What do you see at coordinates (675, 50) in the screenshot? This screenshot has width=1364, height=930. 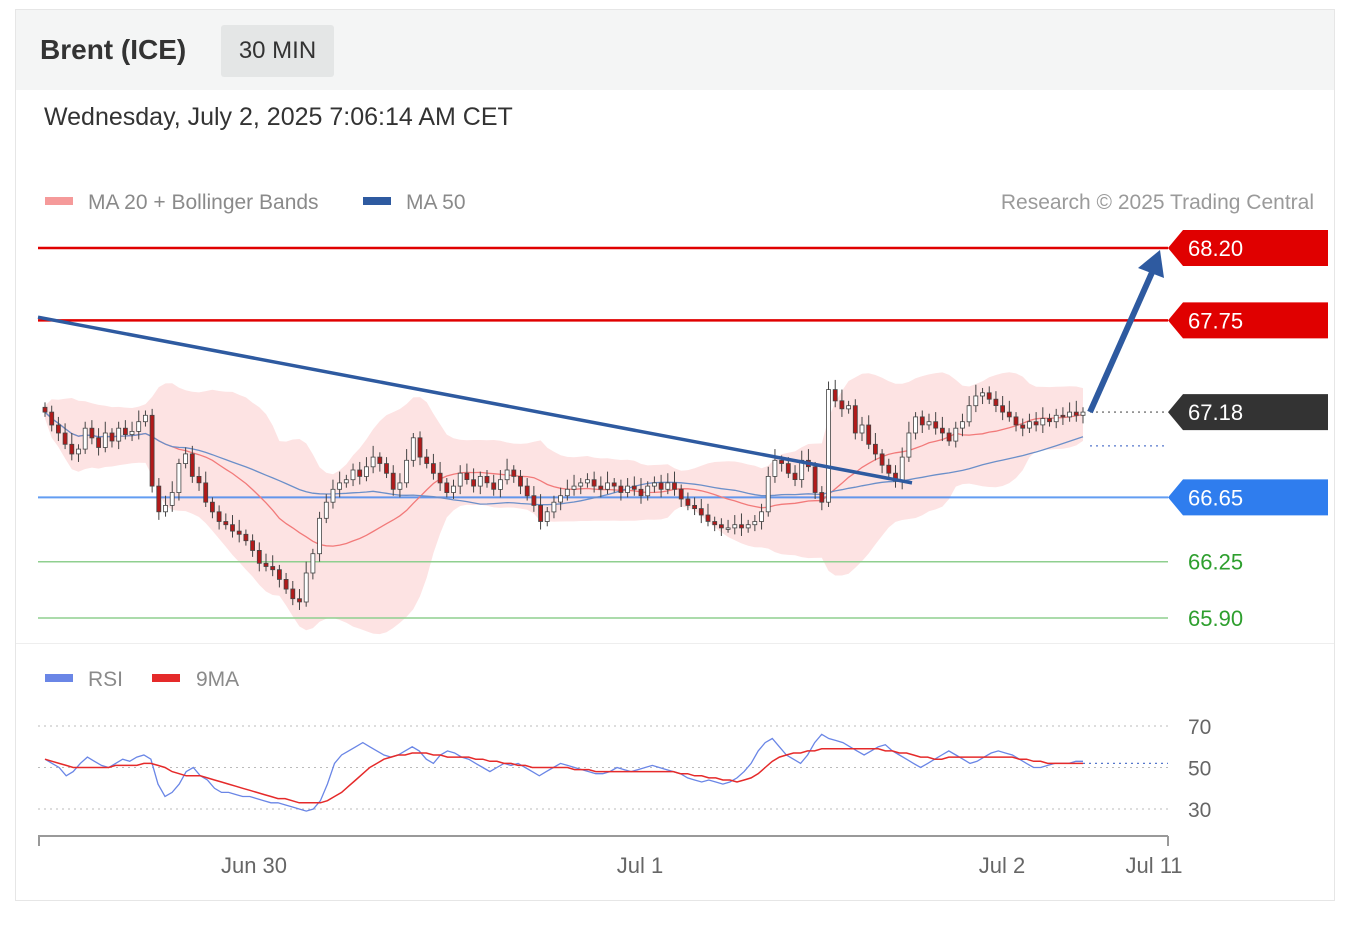 I see `chart-header: Brent (ICE) 30 MIN` at bounding box center [675, 50].